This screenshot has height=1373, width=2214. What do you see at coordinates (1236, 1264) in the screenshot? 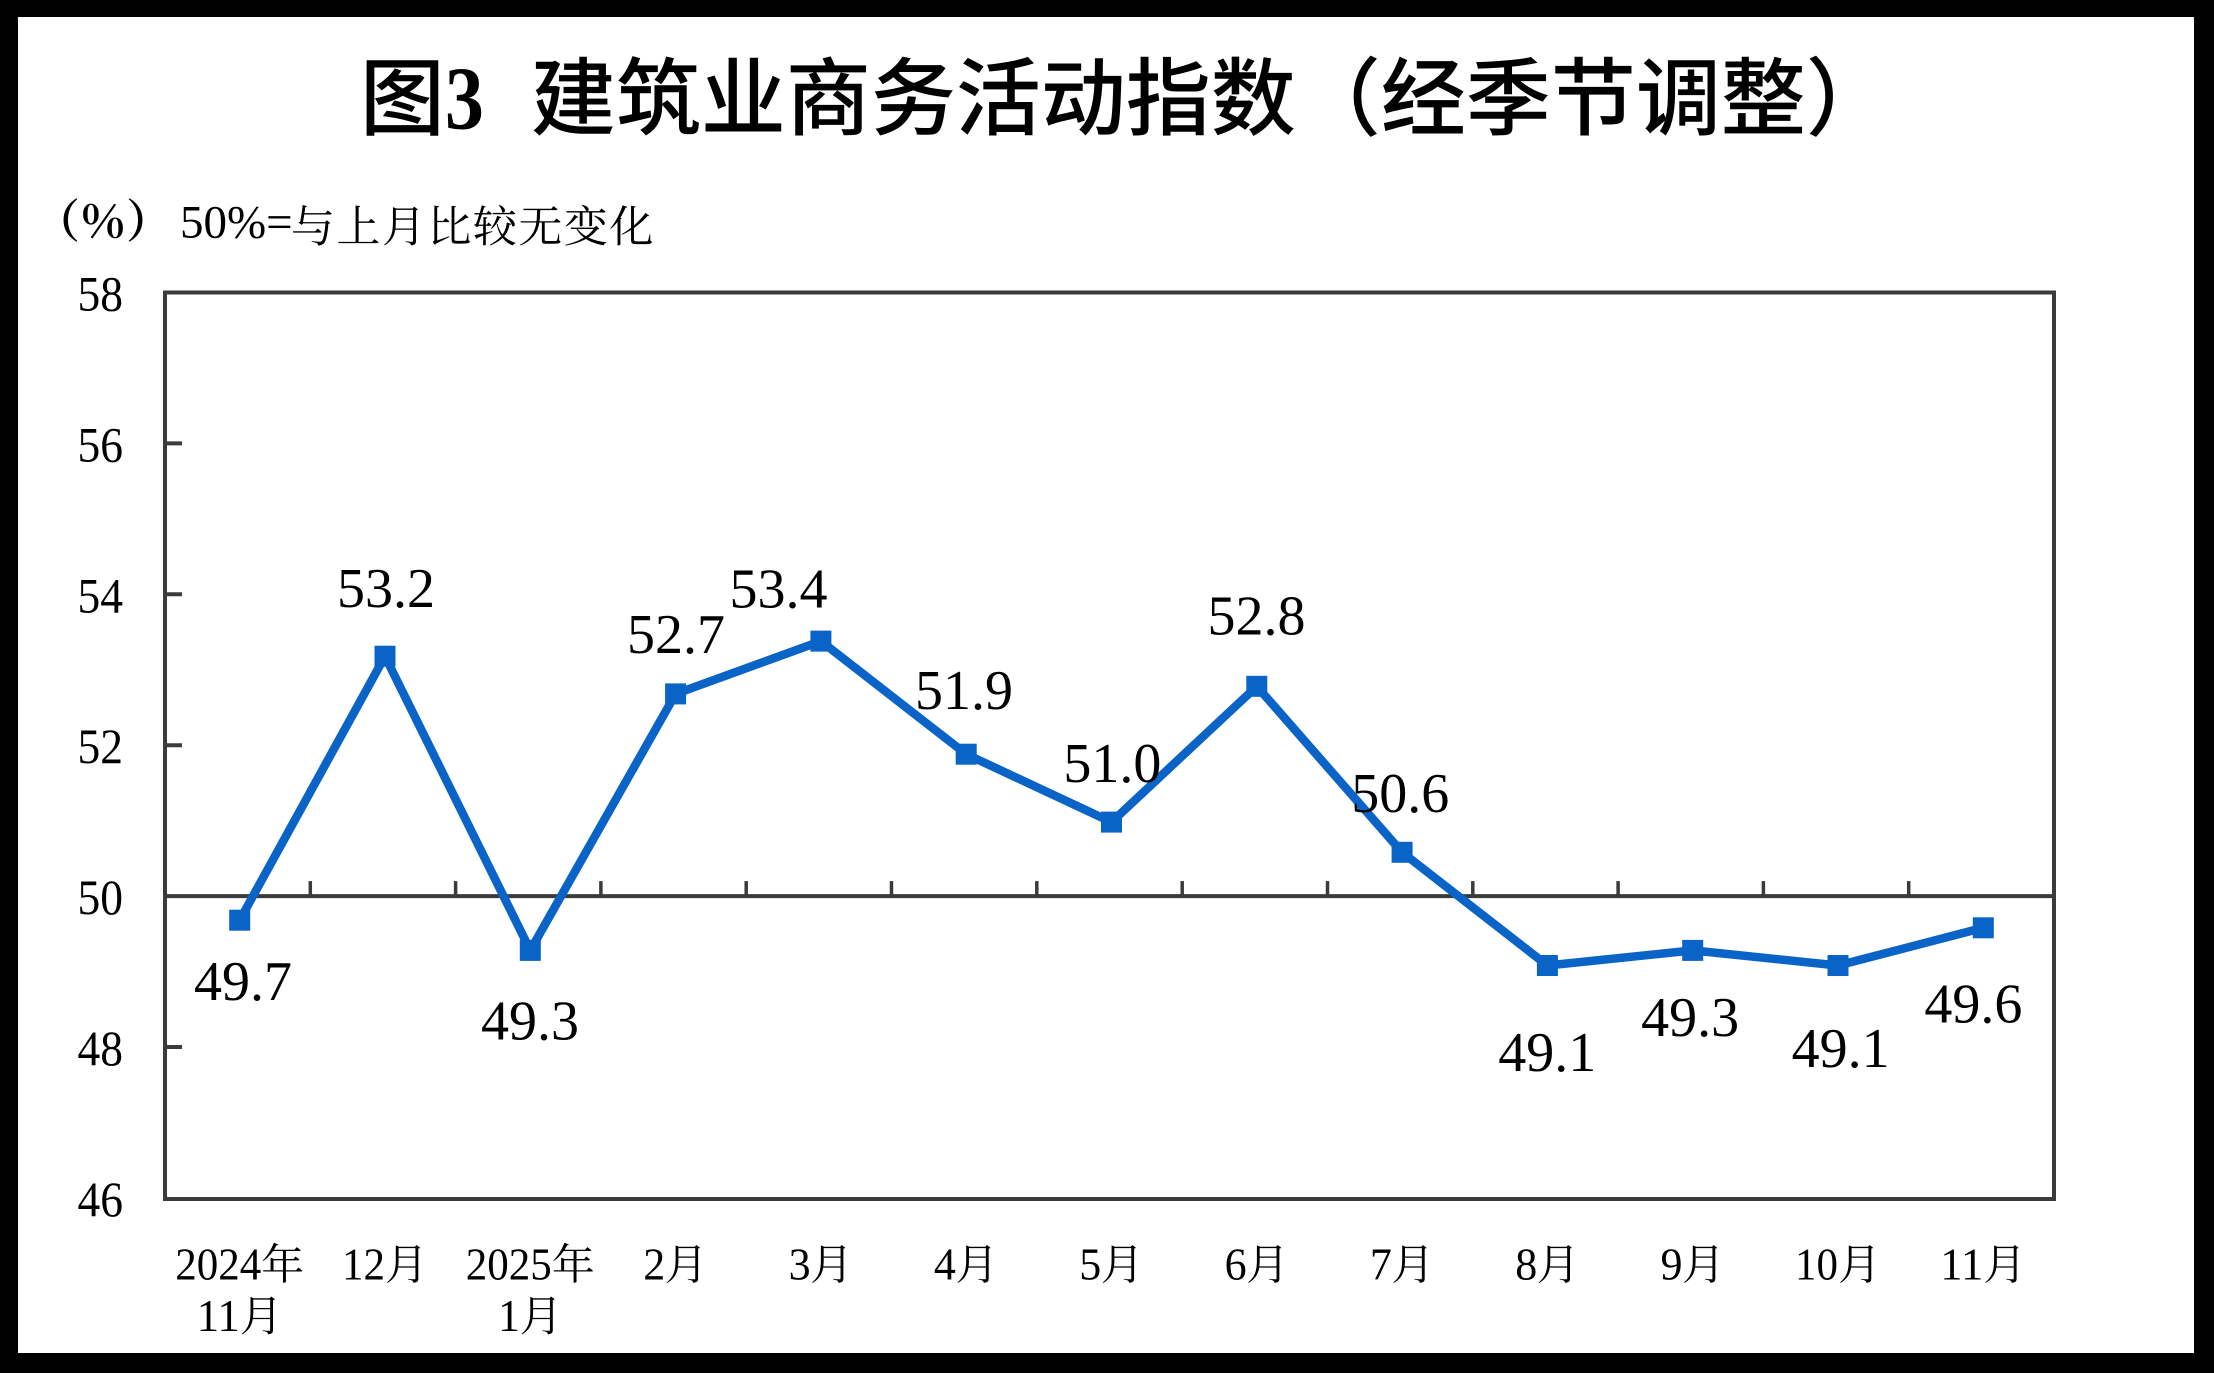
I see `svg-text: 6` at bounding box center [1236, 1264].